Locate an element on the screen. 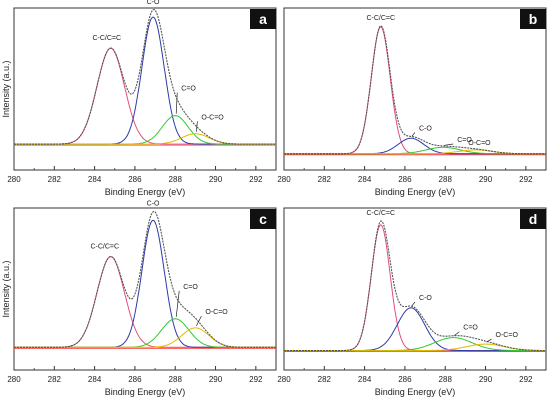  panel-letter: d is located at coordinates (533, 219).